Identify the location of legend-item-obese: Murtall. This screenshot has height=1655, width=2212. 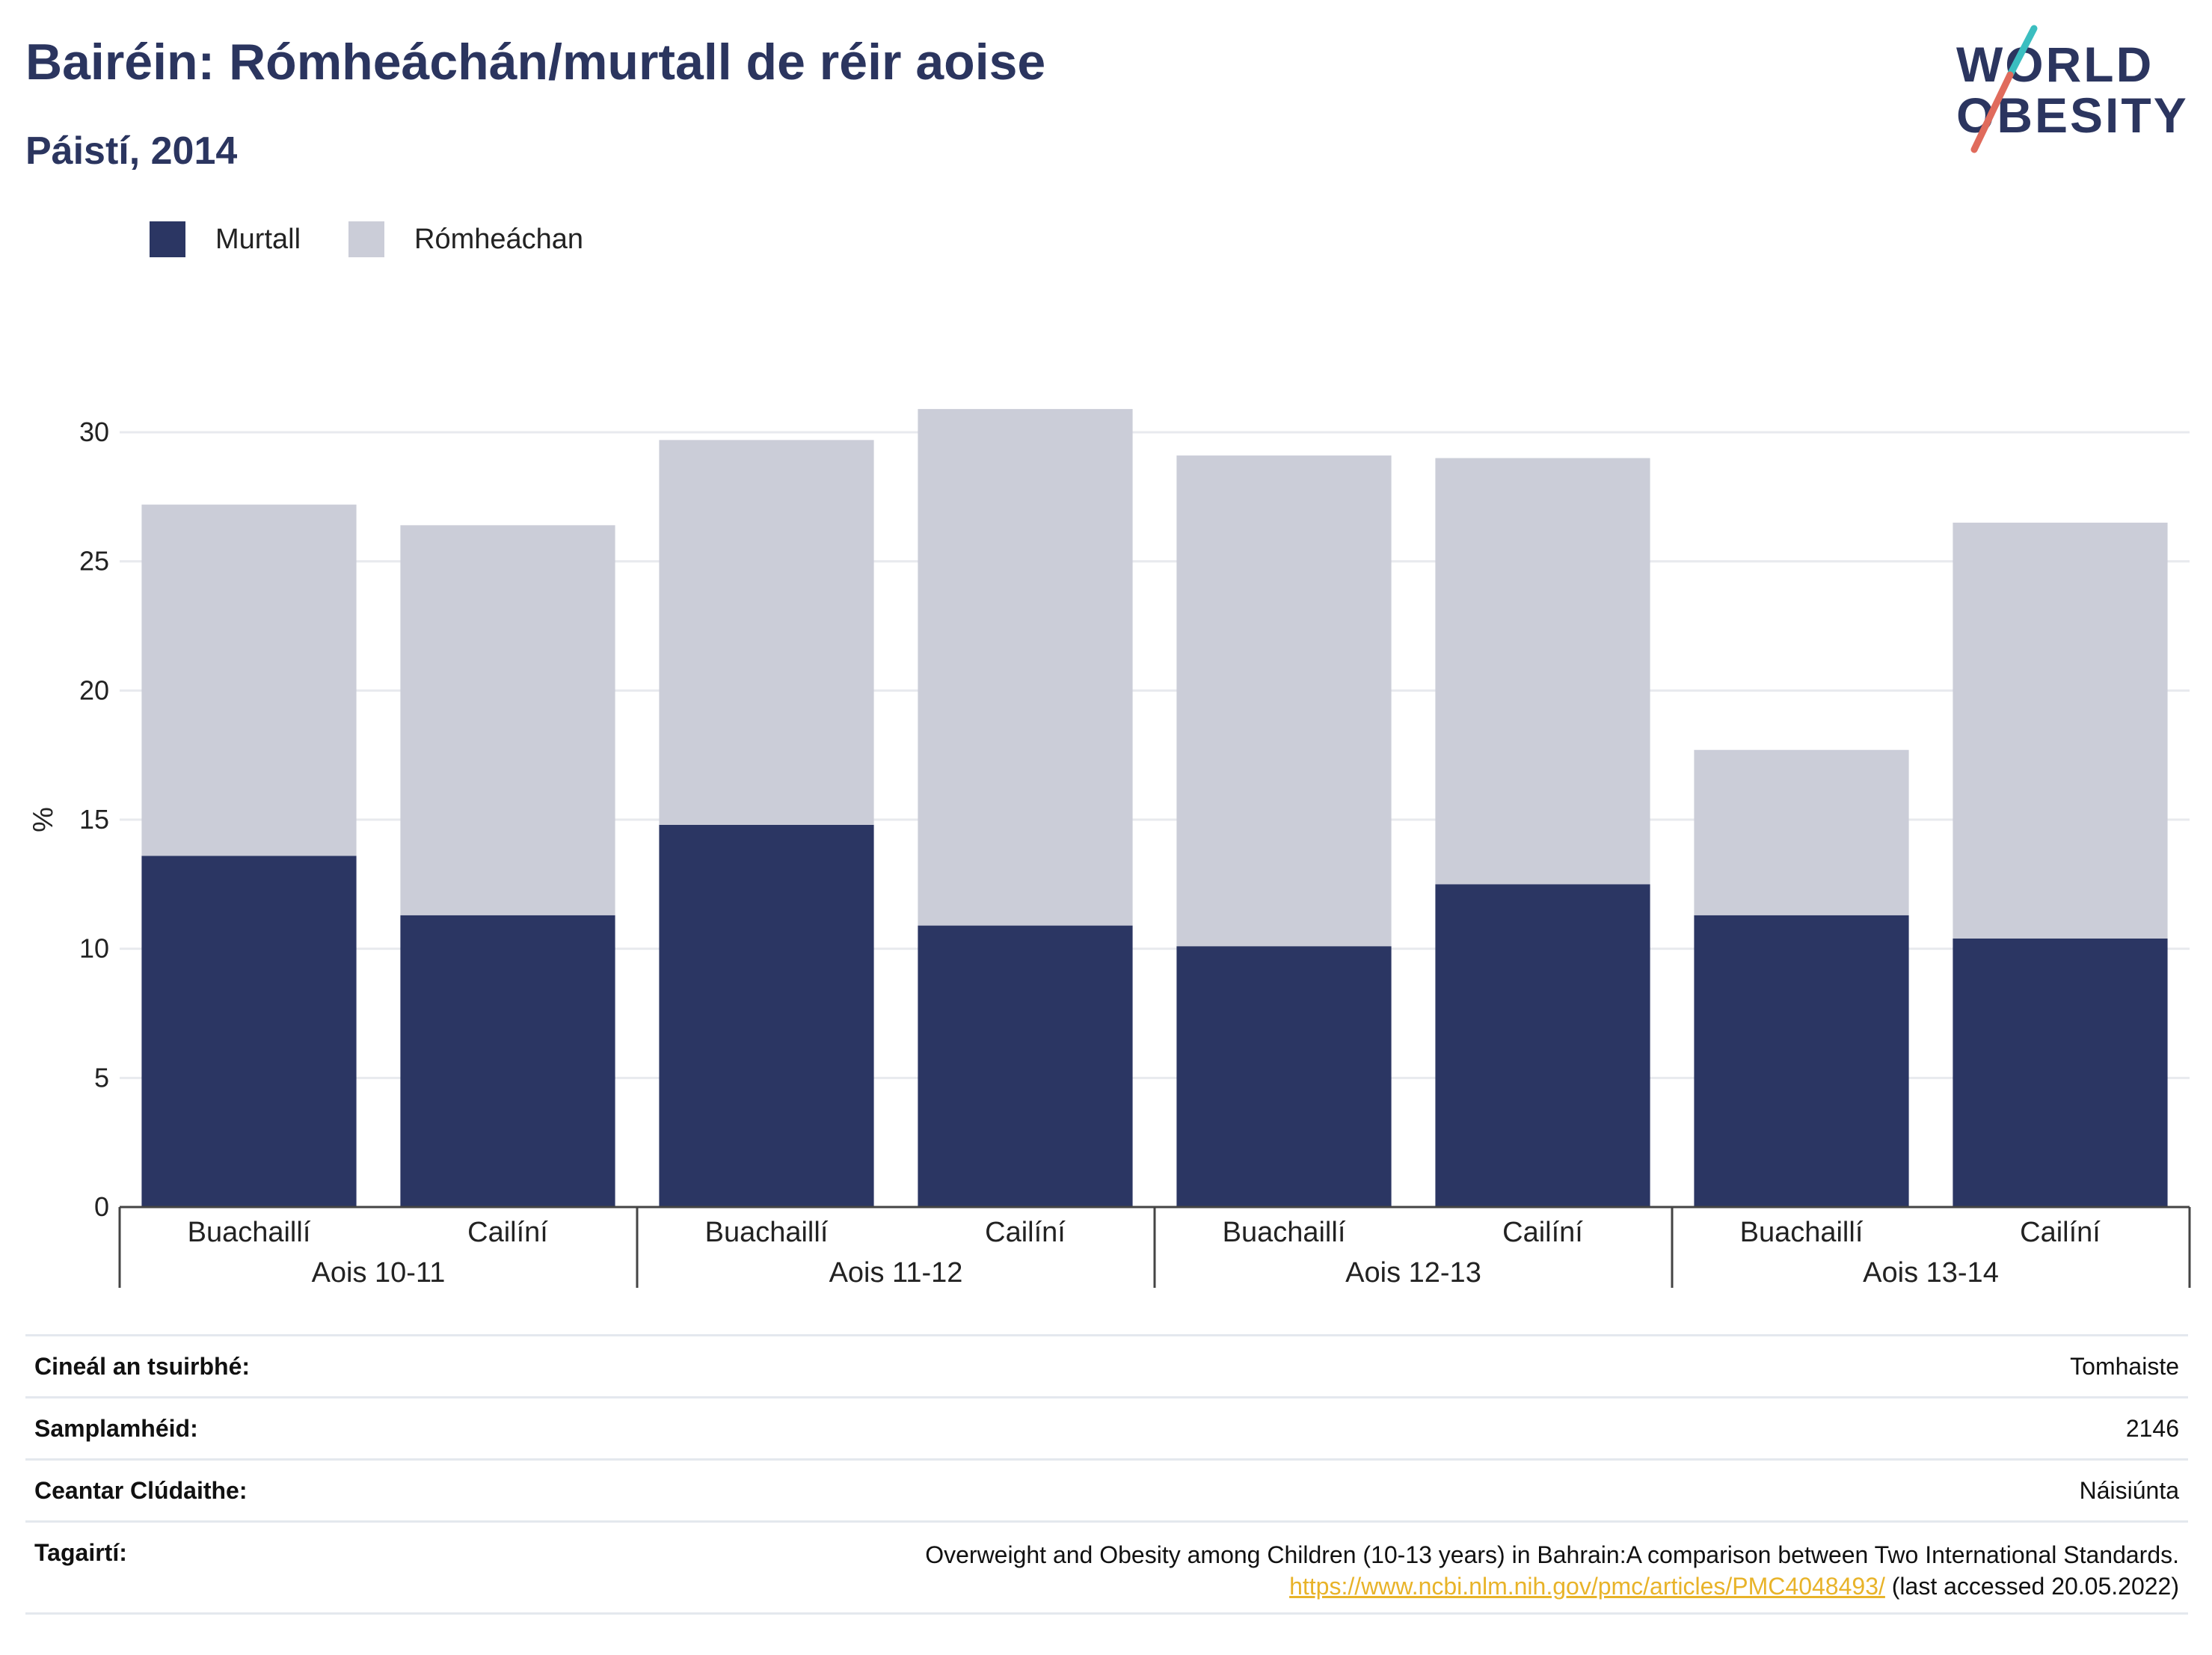
(225, 239).